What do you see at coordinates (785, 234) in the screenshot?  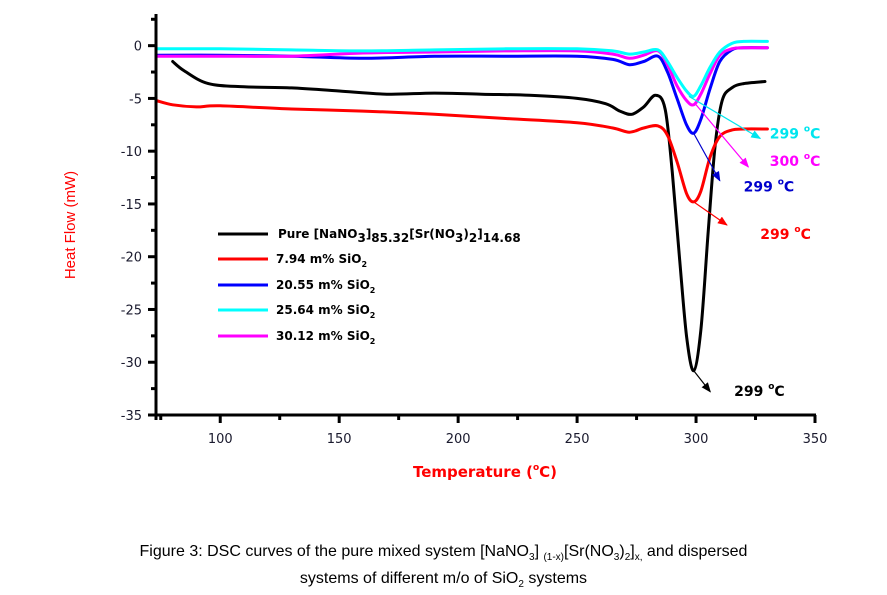 I see `peak-label-4: 299 oC` at bounding box center [785, 234].